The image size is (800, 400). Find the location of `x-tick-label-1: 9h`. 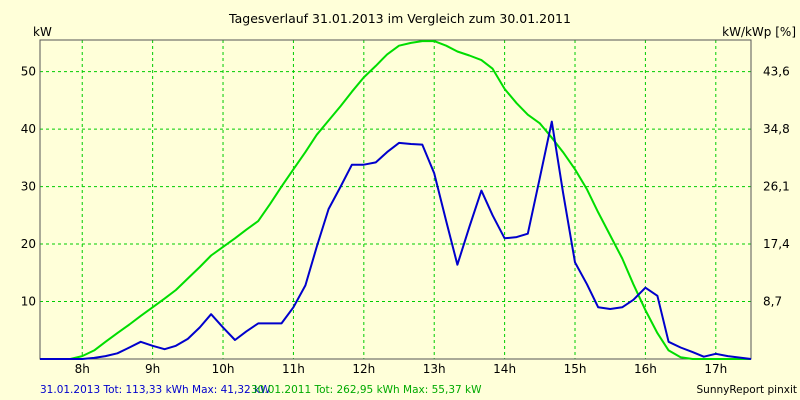

x-tick-label-1: 9h is located at coordinates (152, 369).